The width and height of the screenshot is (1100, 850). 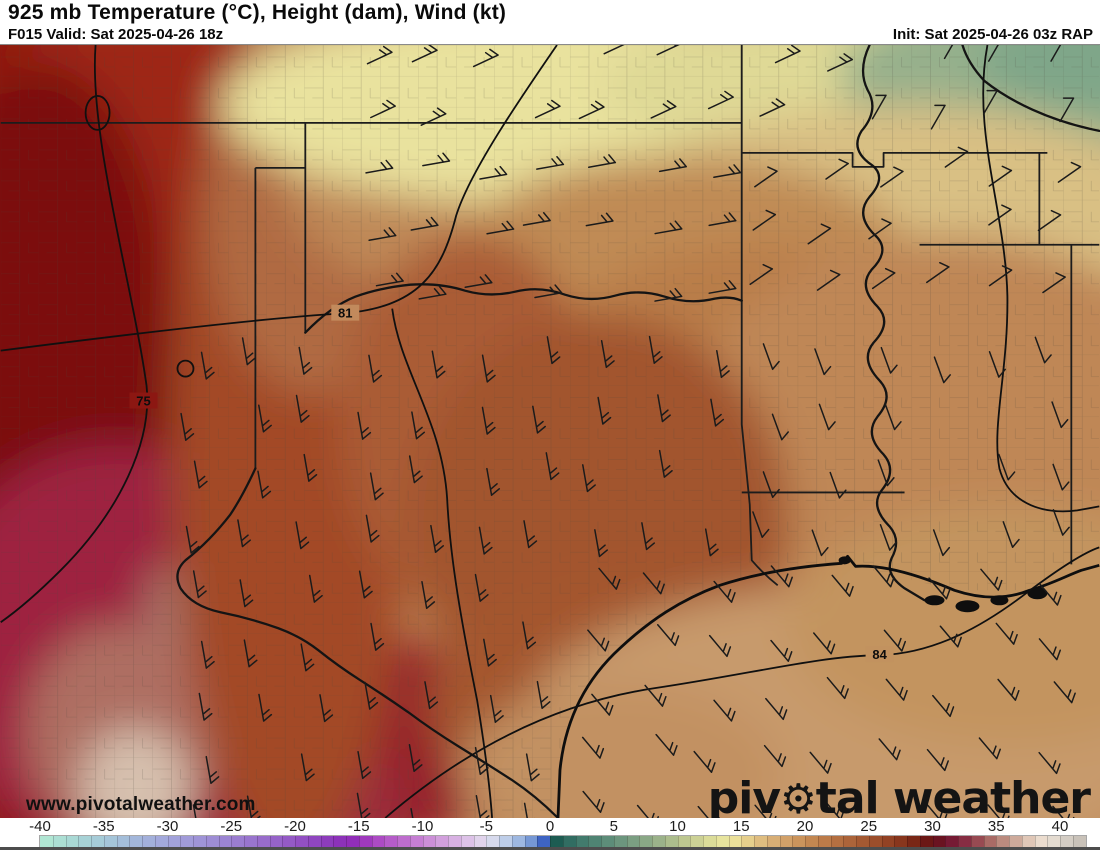 What do you see at coordinates (613, 826) in the screenshot?
I see `colorbar-tick: 5` at bounding box center [613, 826].